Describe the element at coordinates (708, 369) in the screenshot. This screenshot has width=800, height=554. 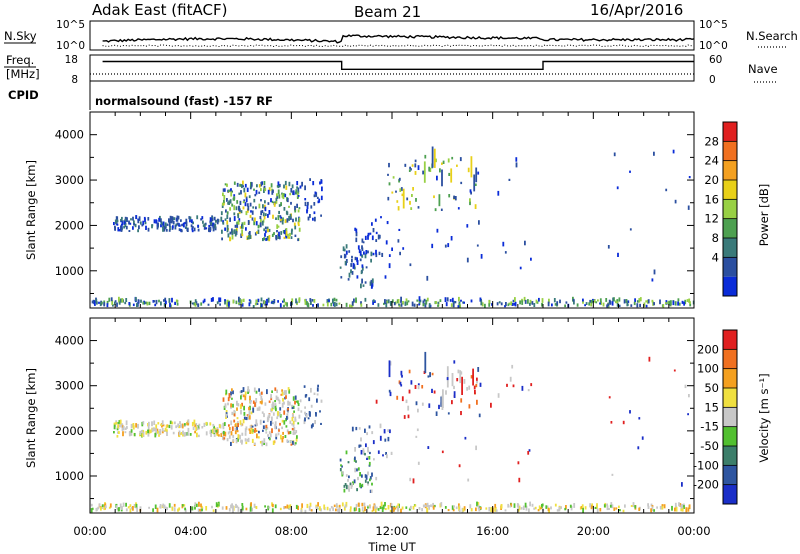
I see `colorbar-tick-label: 100` at that location.